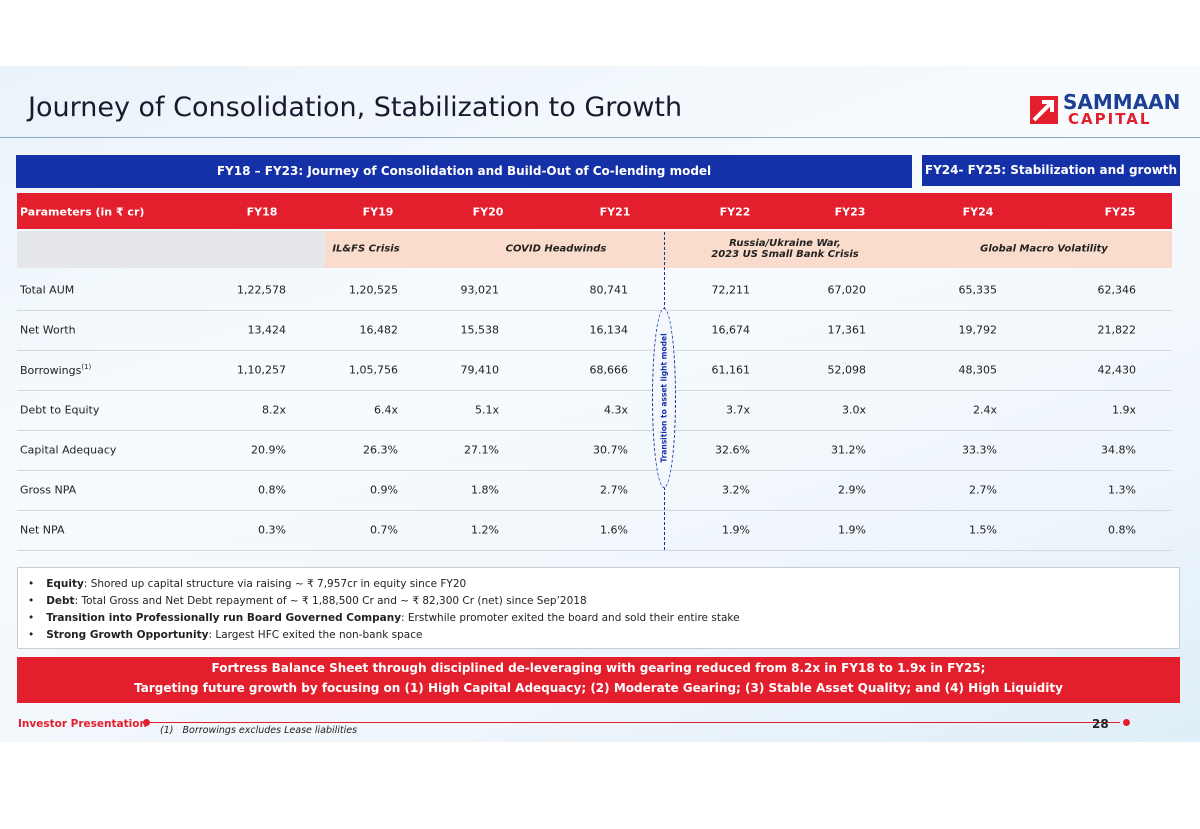 Image resolution: width=1200 pixels, height=829 pixels. I want to click on cell-value: 17,361, so click(847, 330).